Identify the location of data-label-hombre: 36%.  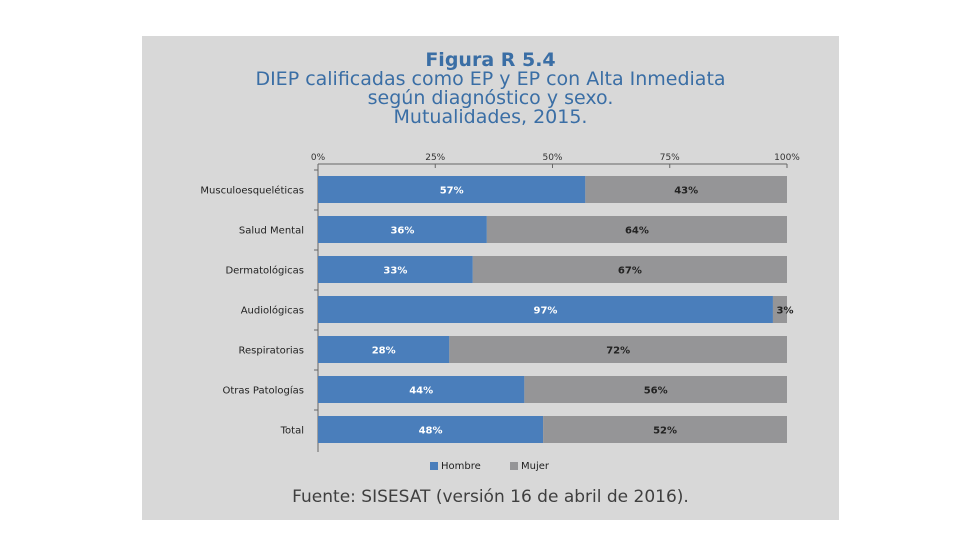
(402, 231).